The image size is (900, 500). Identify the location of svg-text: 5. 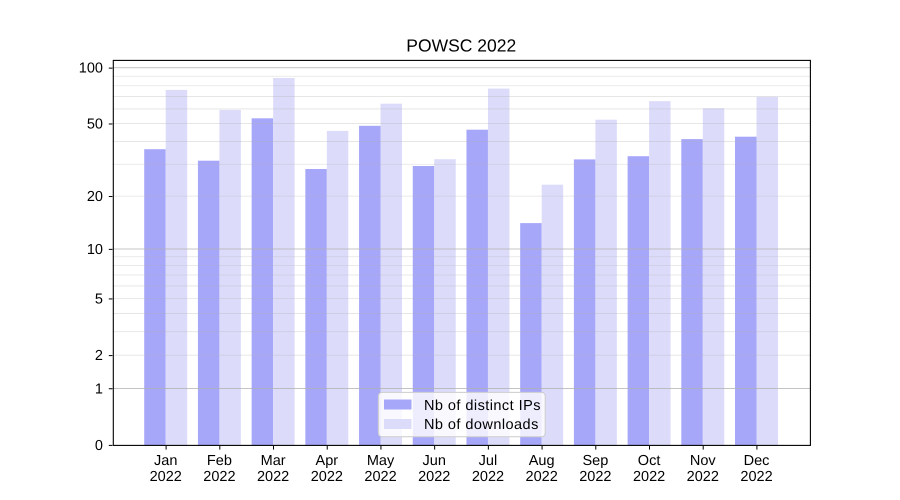
(99, 300).